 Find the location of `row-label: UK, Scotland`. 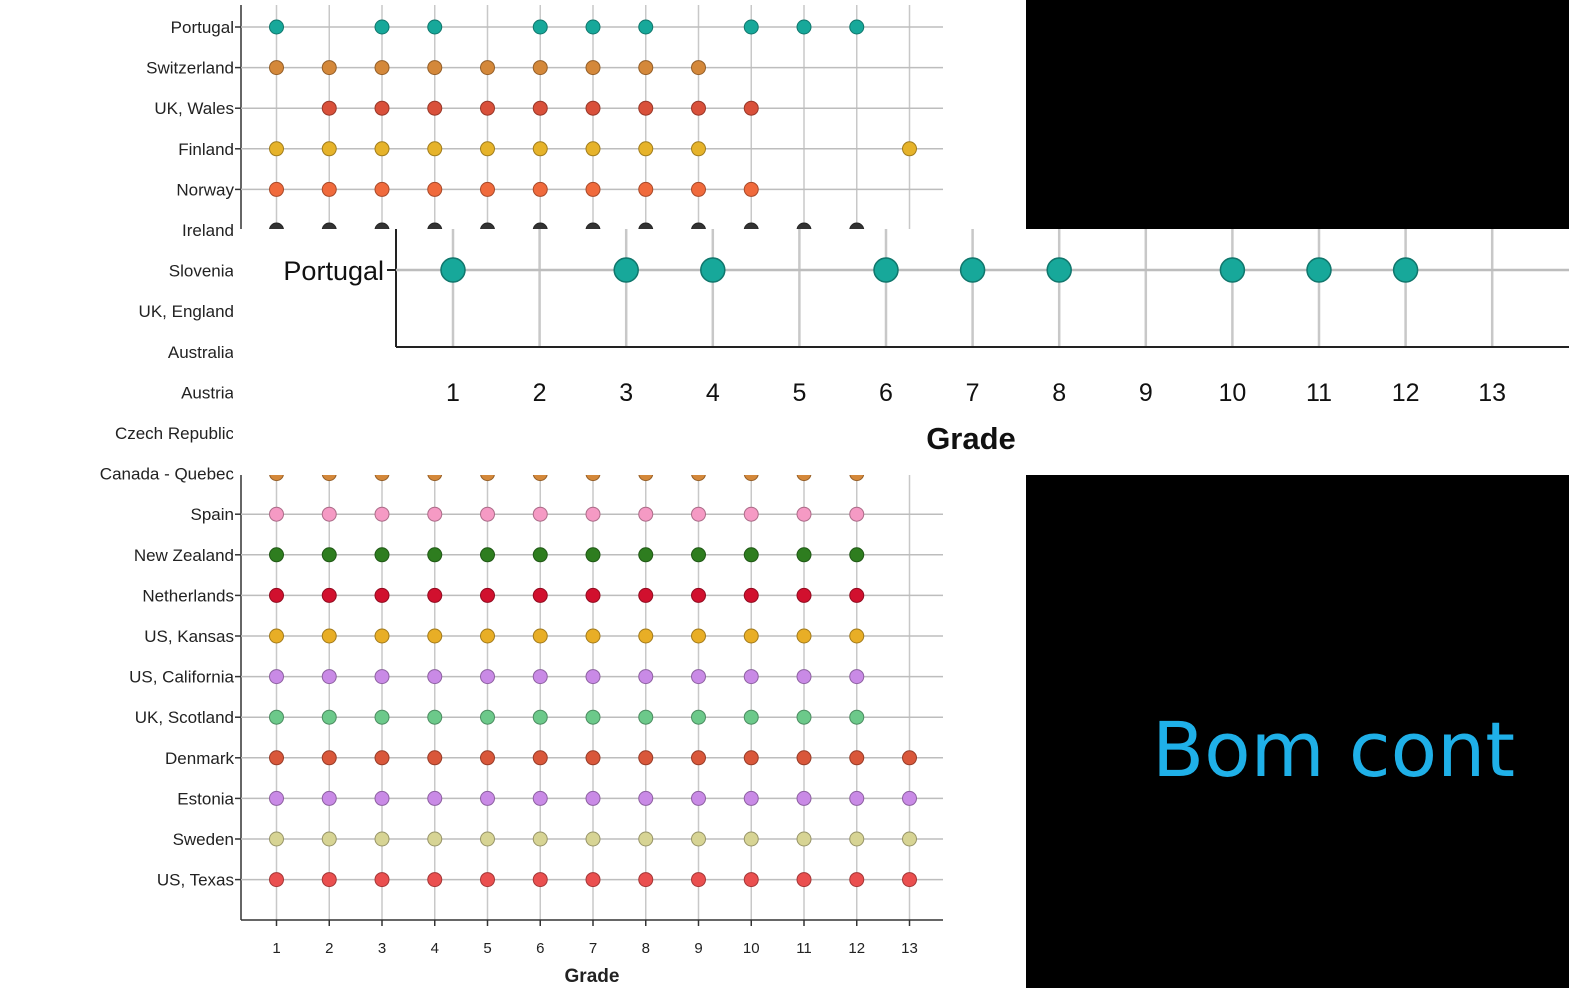

row-label: UK, Scotland is located at coordinates (184, 717).